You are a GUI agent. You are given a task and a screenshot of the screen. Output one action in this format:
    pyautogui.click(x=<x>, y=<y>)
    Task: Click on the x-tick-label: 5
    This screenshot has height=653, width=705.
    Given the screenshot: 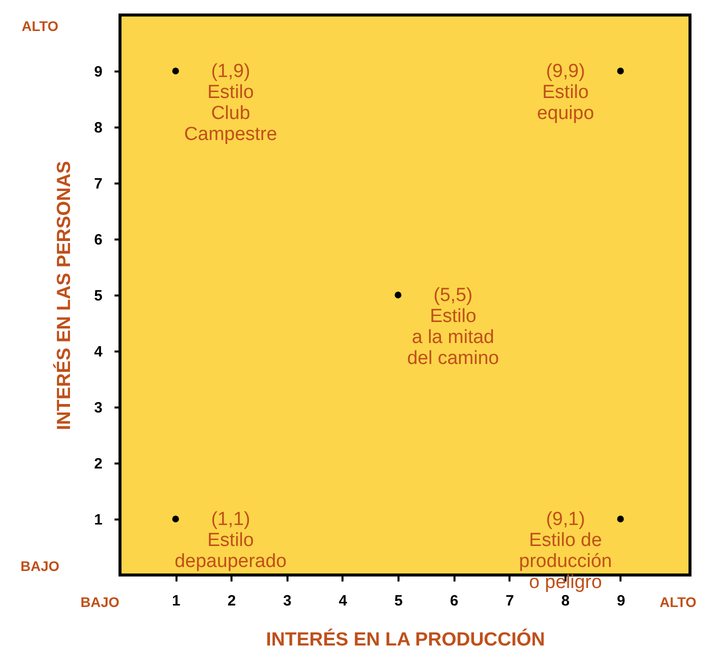 What is the action you would take?
    pyautogui.click(x=398, y=601)
    